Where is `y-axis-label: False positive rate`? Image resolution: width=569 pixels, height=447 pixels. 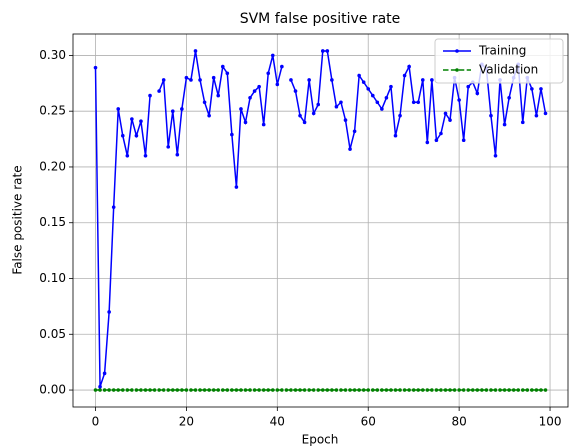 y-axis-label: False positive rate is located at coordinates (18, 219).